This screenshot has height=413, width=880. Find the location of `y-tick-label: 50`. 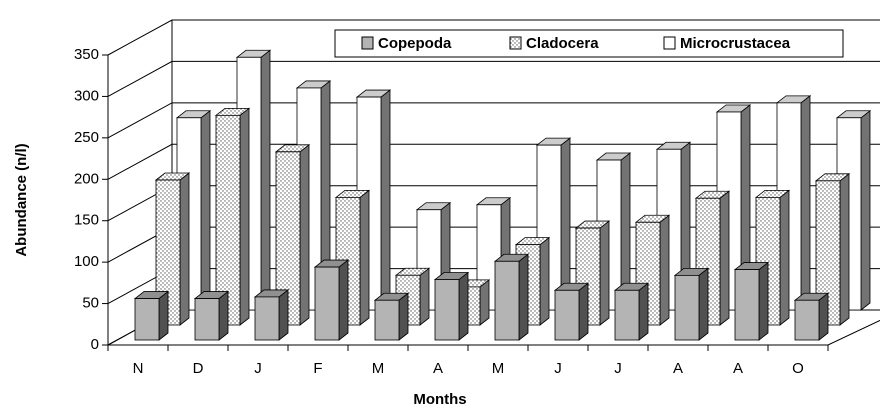

y-tick-label: 50 is located at coordinates (90, 303).